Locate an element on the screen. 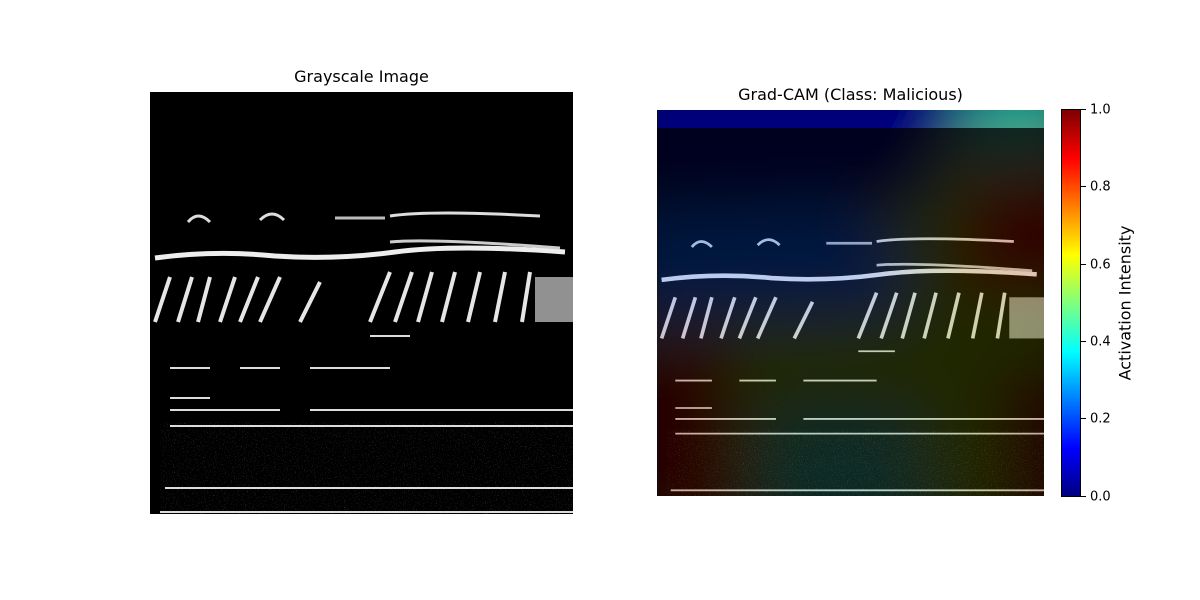 The image size is (1200, 600). tick-label: 0.8 is located at coordinates (1100, 187).